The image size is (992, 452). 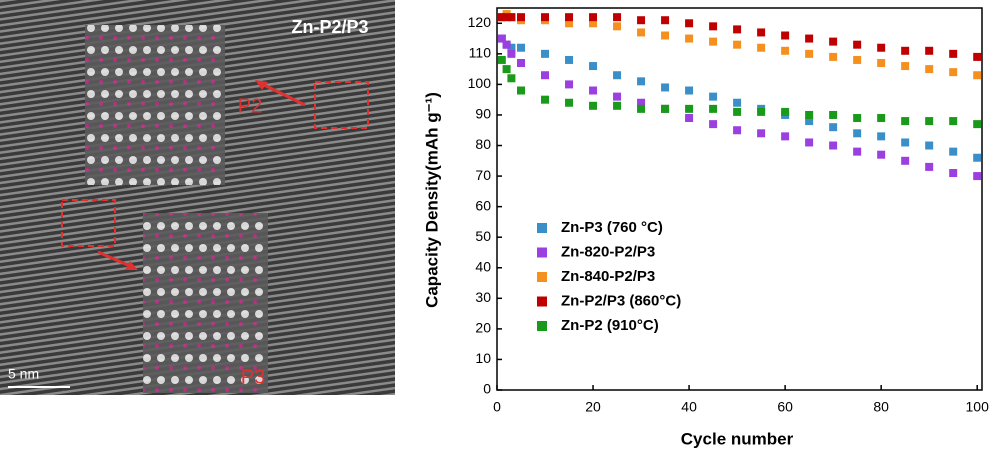 I want to click on x-tick-label: 20, so click(x=593, y=407).